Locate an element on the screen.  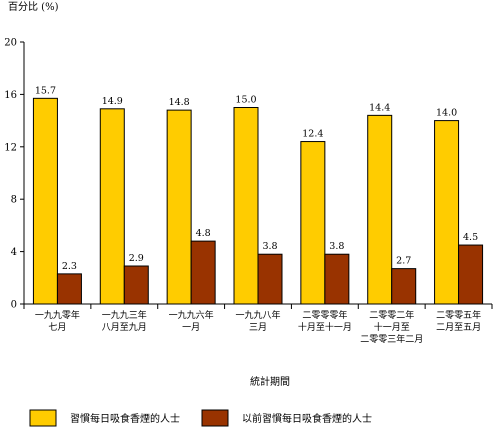
y-tick-label: 20 is located at coordinates (10, 43).